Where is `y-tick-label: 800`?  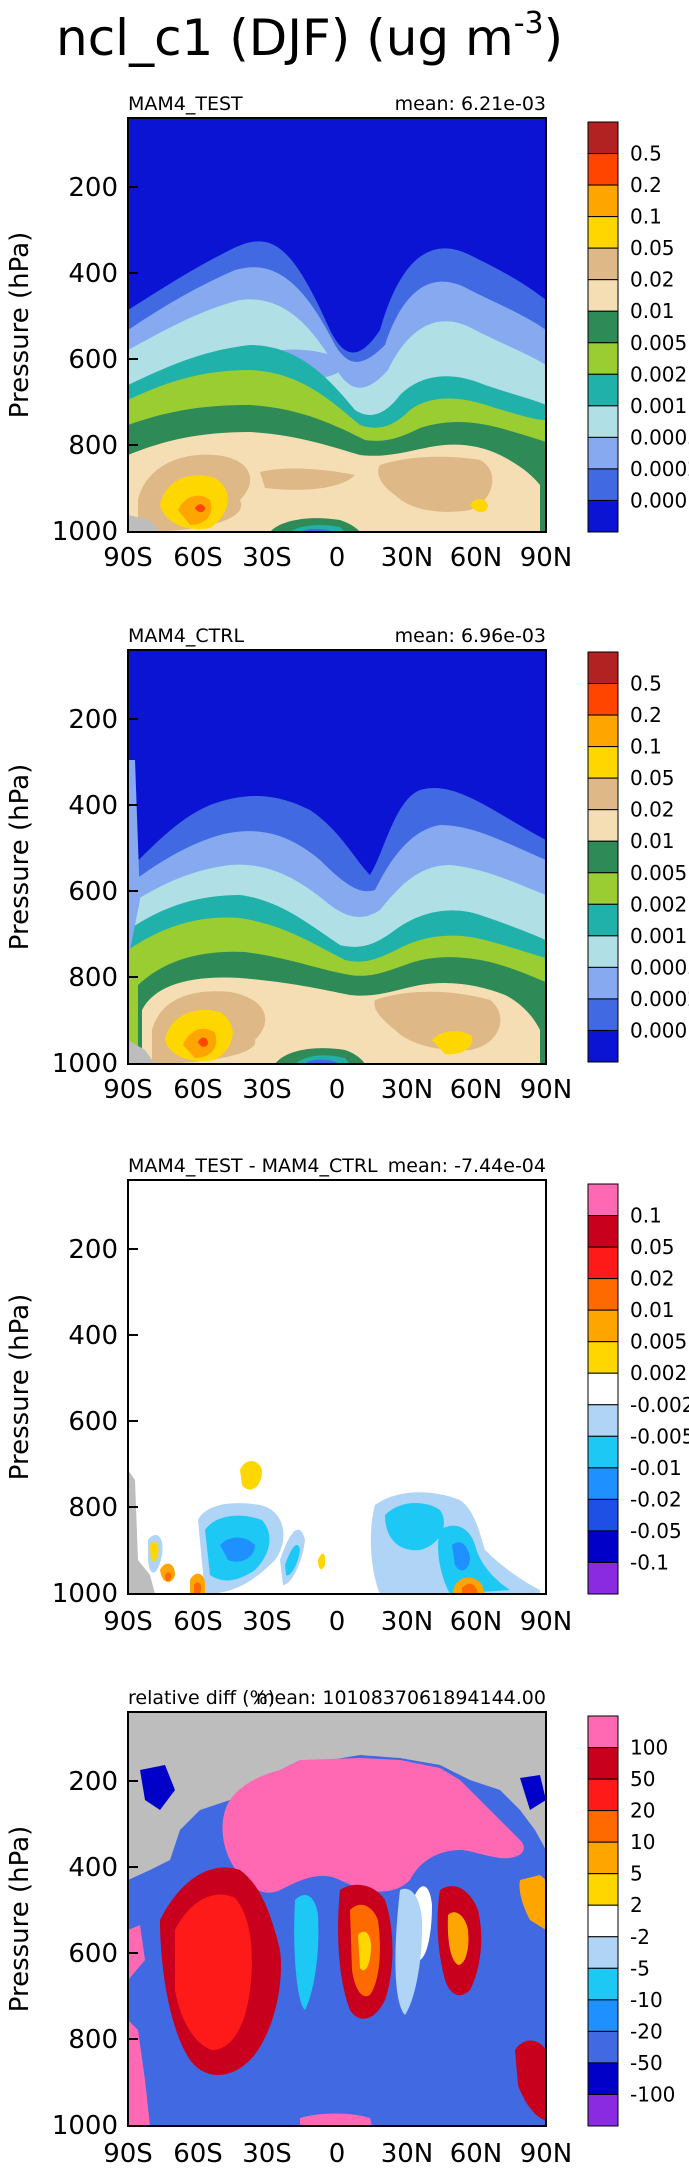 y-tick-label: 800 is located at coordinates (93, 978).